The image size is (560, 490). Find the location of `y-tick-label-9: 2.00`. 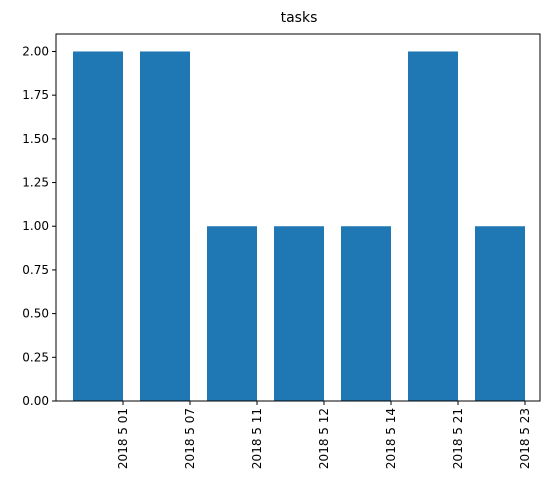

y-tick-label-9: 2.00 is located at coordinates (35, 51).